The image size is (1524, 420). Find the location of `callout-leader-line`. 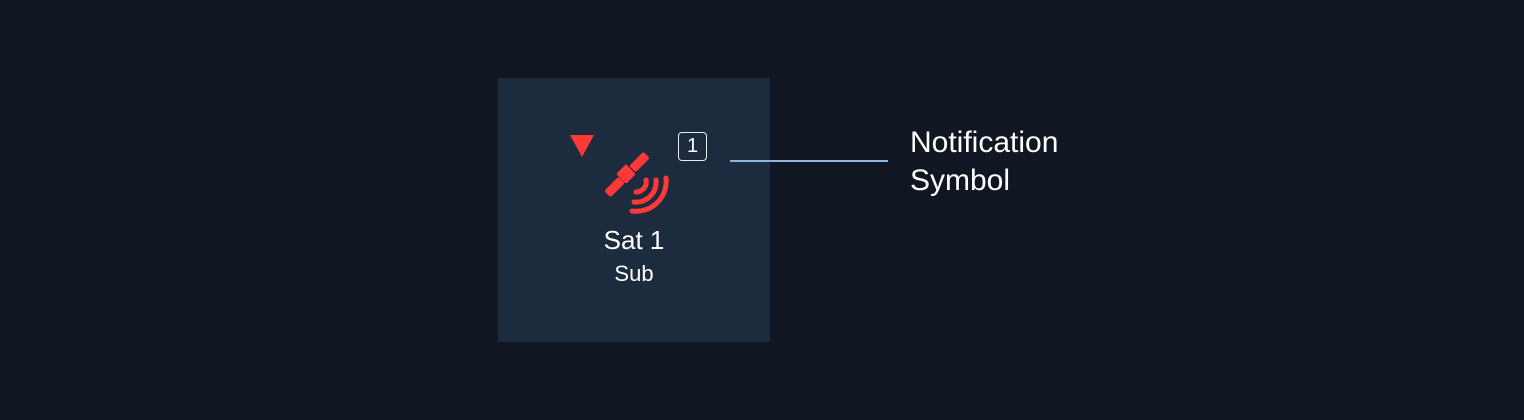

callout-leader-line is located at coordinates (809, 161).